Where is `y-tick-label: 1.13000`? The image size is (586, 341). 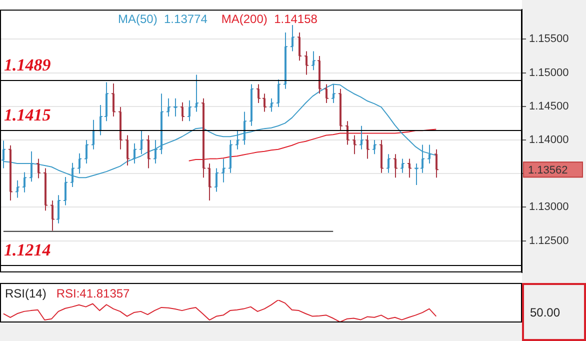 y-tick-label: 1.13000 is located at coordinates (549, 207).